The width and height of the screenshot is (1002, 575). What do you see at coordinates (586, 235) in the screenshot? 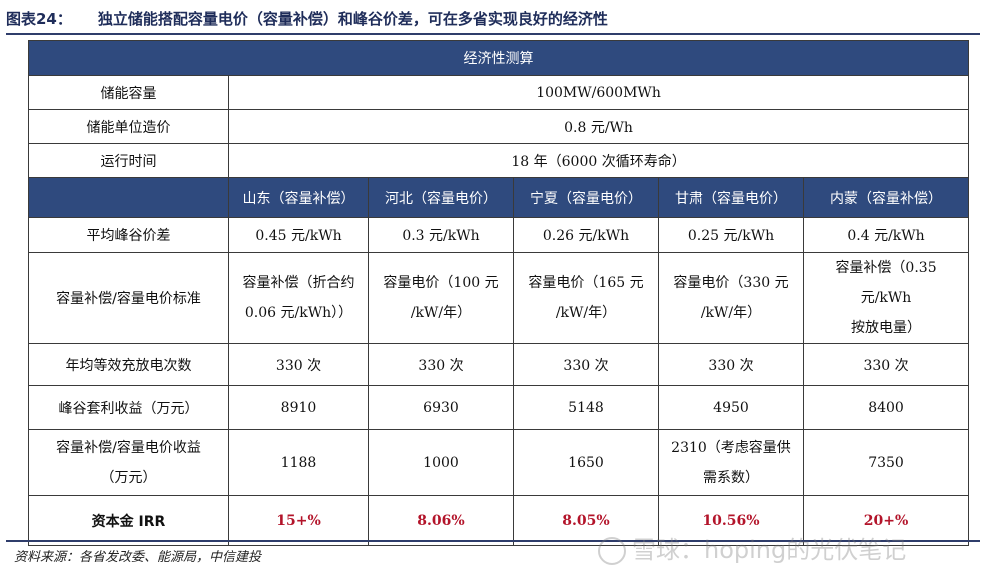
I see `table-cell: 0.26 元/kWh` at bounding box center [586, 235].